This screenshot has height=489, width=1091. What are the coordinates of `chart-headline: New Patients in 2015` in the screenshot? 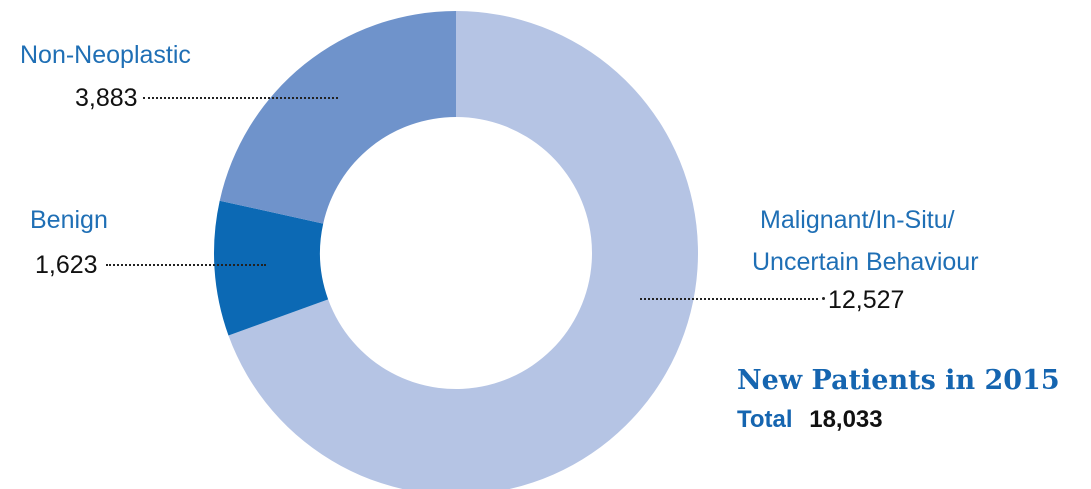 It's located at (898, 380).